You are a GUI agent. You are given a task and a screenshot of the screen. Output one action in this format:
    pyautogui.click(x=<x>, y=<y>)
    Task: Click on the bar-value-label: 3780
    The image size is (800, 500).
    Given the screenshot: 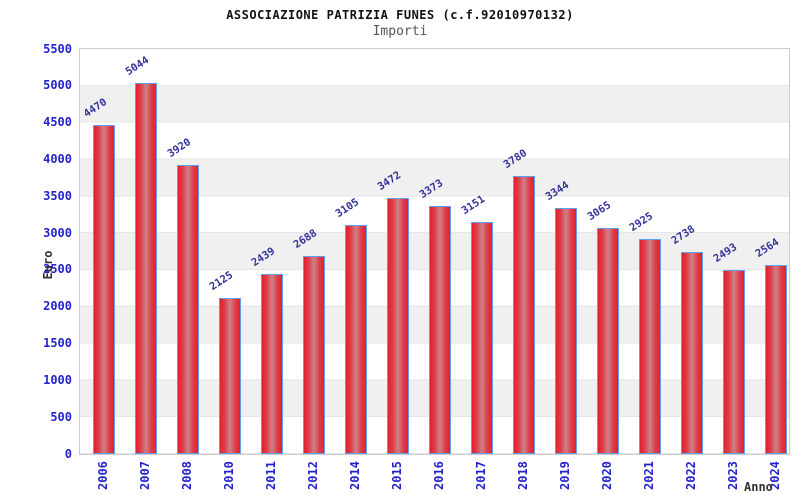 What is the action you would take?
    pyautogui.click(x=515, y=159)
    